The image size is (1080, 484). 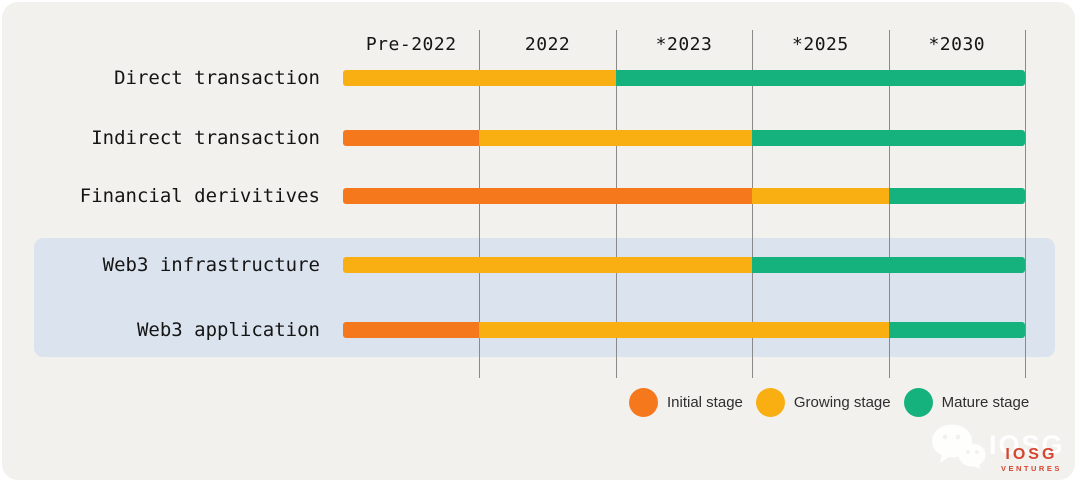 What do you see at coordinates (1031, 454) in the screenshot?
I see `brand-wordmark: IOSG` at bounding box center [1031, 454].